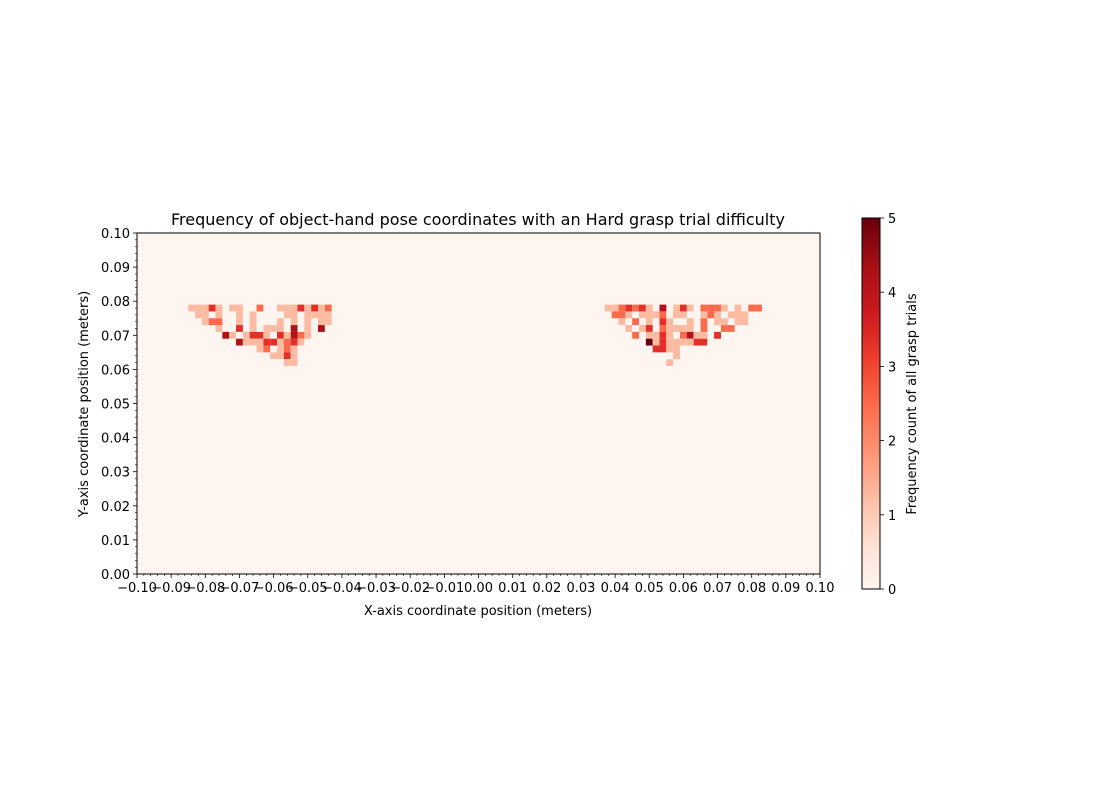  I want to click on x-tick-label: 0.04, so click(615, 588).